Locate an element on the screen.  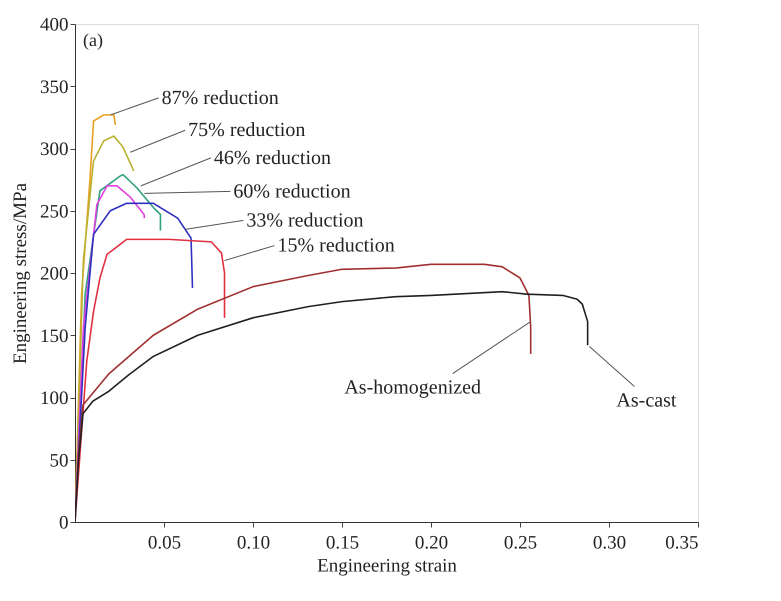
x-tick-label: 0.25 is located at coordinates (521, 543).